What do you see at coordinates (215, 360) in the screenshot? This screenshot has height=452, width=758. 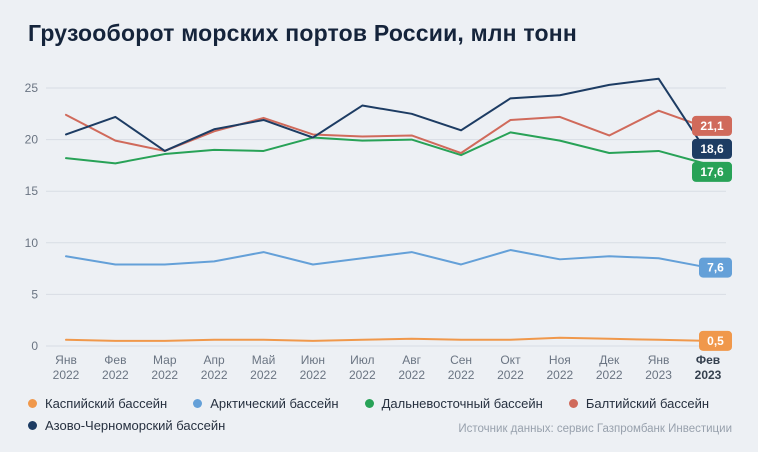 I see `x-axis-tick-month: Апр` at bounding box center [215, 360].